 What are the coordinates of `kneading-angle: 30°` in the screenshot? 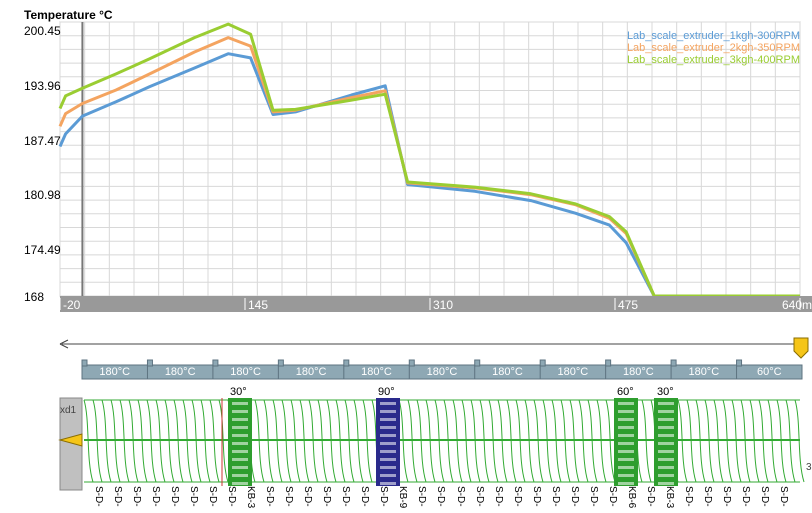 It's located at (238, 392).